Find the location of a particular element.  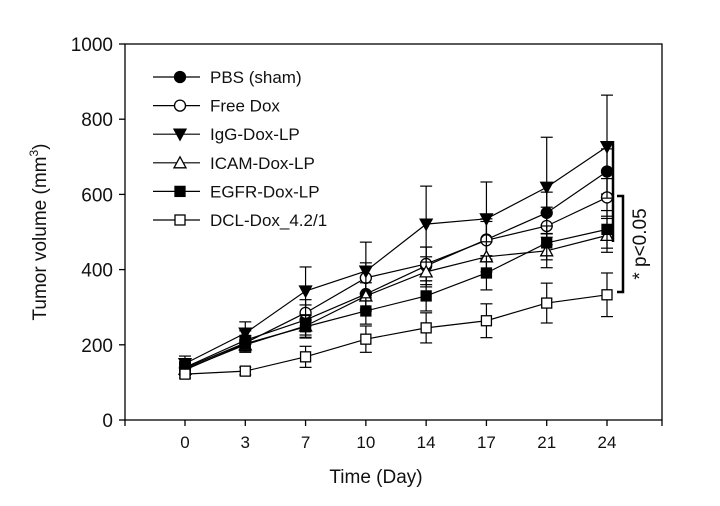

x-tick-label: 0 is located at coordinates (184, 442).